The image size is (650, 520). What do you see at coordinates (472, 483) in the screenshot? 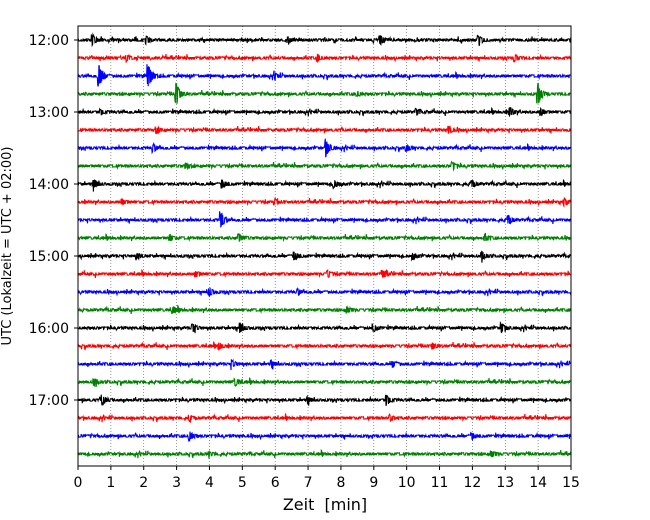
I see `x-tick-label: 12` at bounding box center [472, 483].